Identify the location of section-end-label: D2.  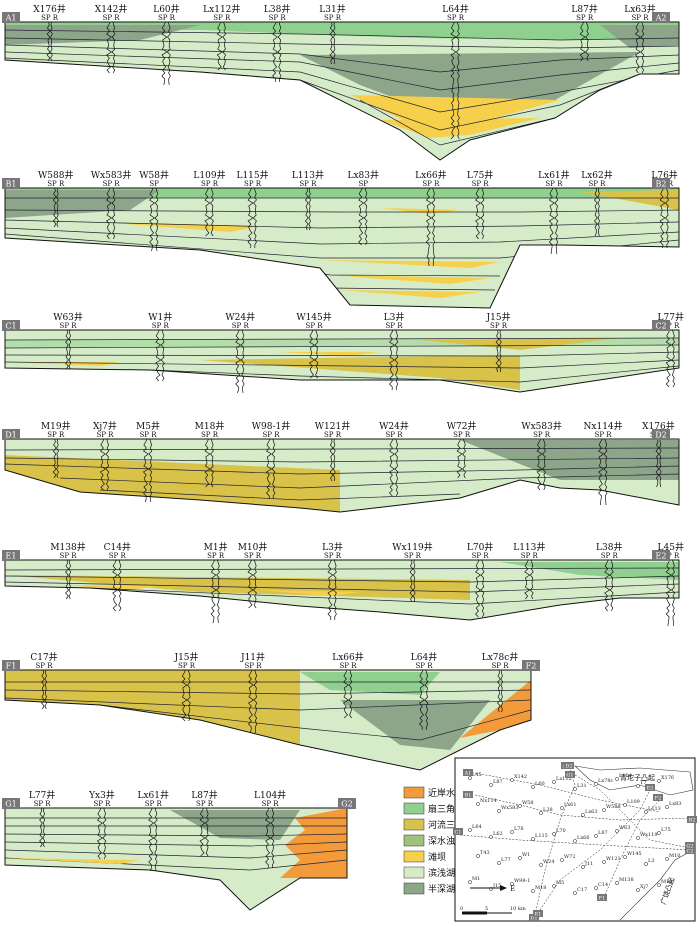
(661, 434).